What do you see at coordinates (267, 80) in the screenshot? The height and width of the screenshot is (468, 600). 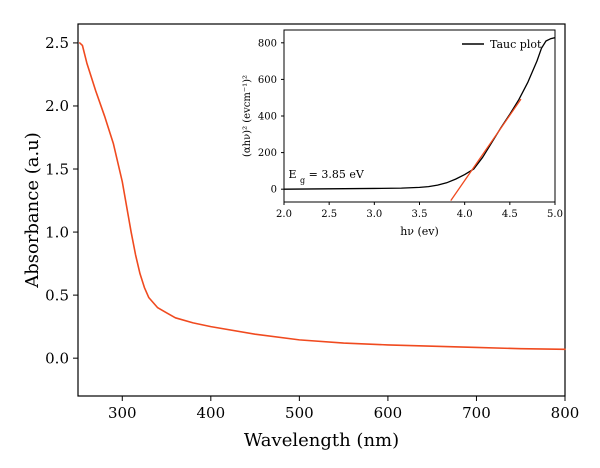 I see `inset-y-tick-label: 600` at bounding box center [267, 80].